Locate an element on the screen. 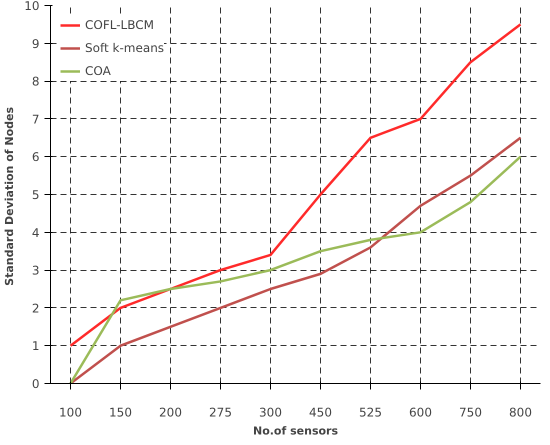 Image resolution: width=550 pixels, height=445 pixels. x-axis-title: No.of sensors is located at coordinates (295, 431).